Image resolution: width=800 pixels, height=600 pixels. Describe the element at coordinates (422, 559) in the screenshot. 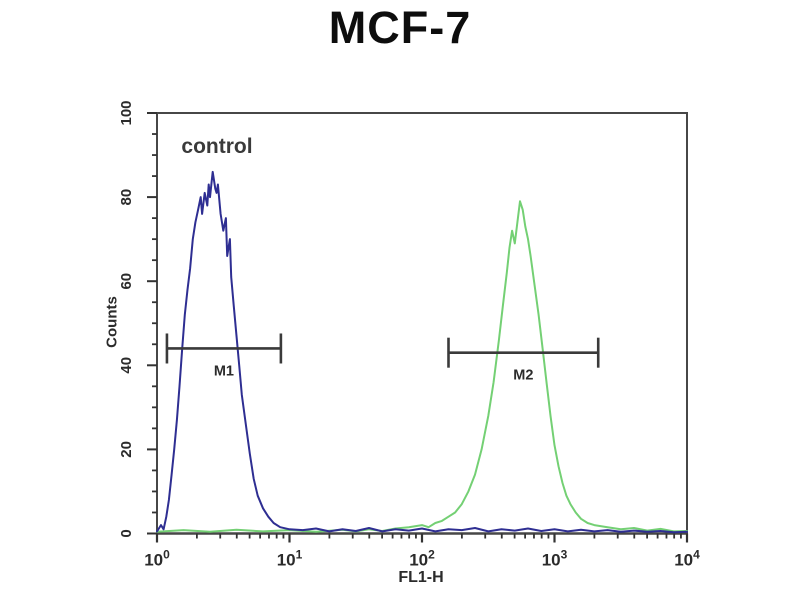

I see `x-tick-label: 10²` at that location.